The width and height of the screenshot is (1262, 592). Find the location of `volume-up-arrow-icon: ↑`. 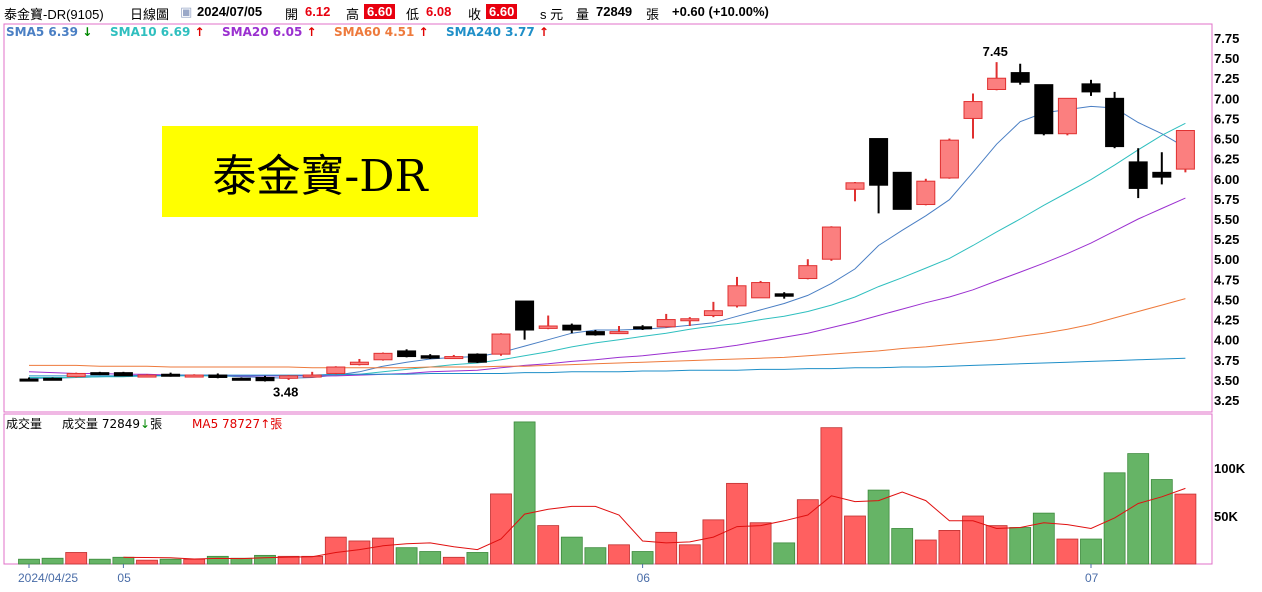

volume-up-arrow-icon: ↑ is located at coordinates (265, 424).